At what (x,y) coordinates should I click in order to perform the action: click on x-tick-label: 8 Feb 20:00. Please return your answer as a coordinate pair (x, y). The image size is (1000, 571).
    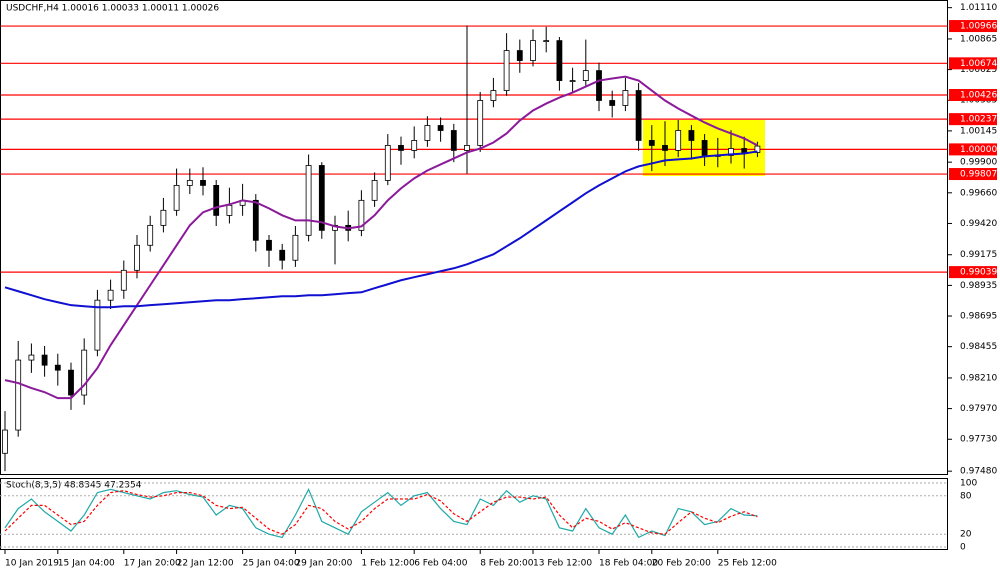
    Looking at the image, I should click on (507, 564).